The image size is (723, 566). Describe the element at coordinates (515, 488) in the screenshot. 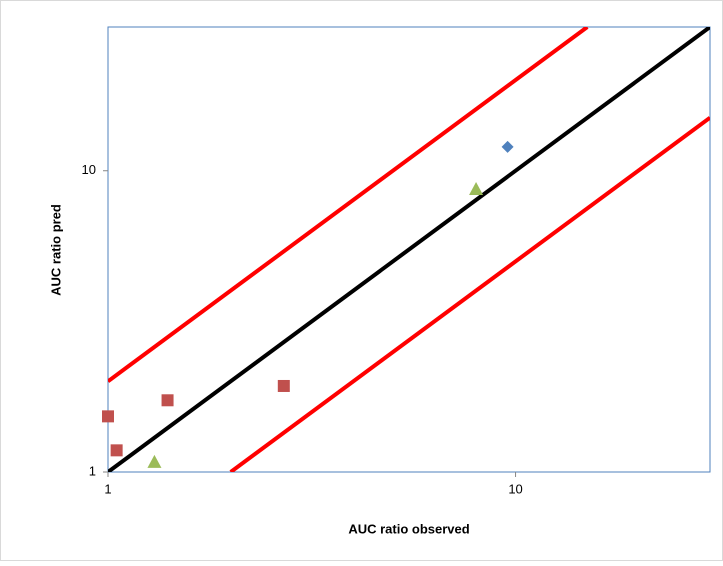

I see `x-tick-label: 10` at that location.